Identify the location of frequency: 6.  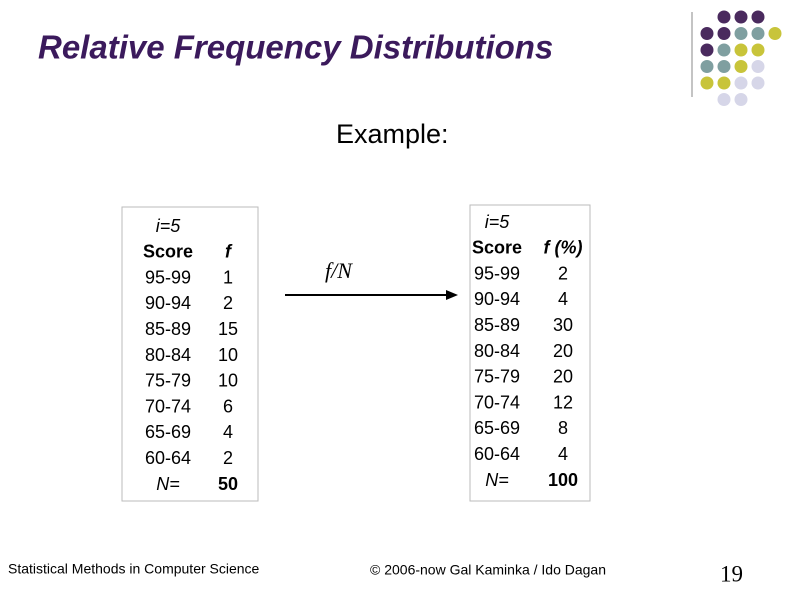
(228, 406).